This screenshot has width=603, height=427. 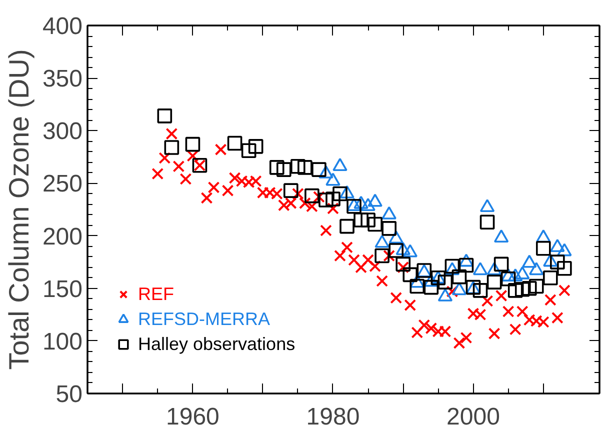 What do you see at coordinates (193, 415) in the screenshot?
I see `x-tick-label: 1960` at bounding box center [193, 415].